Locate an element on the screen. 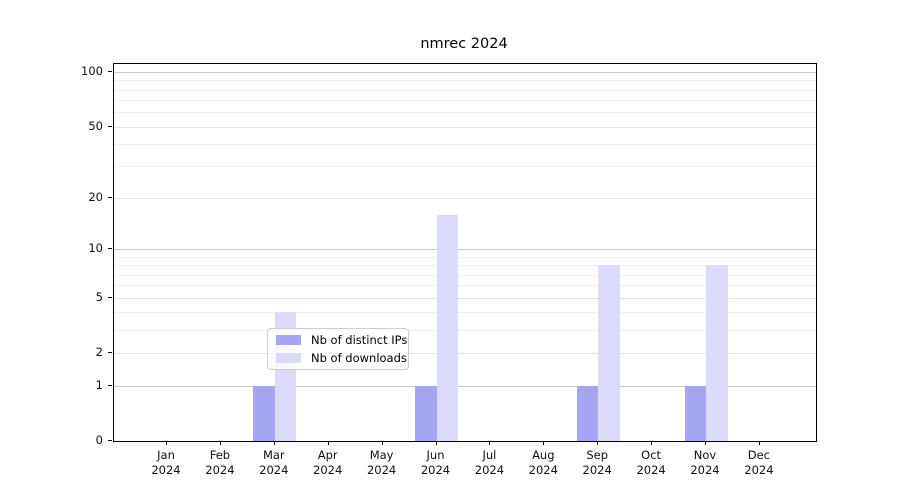 The width and height of the screenshot is (900, 500). legend-label-distinct-ips: Nb of distinct IPs is located at coordinates (359, 340).